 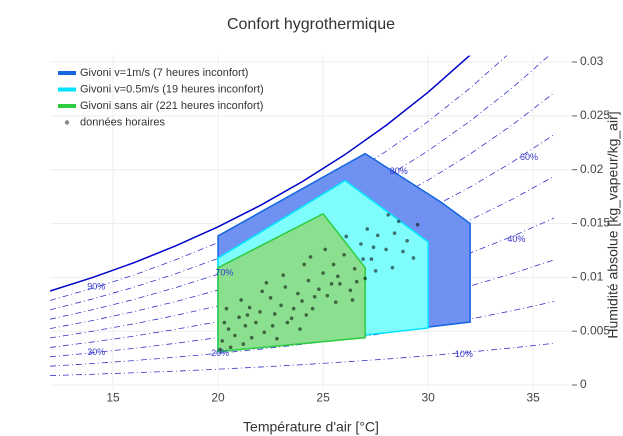 What do you see at coordinates (113, 398) in the screenshot?
I see `x-tick-label: 15` at bounding box center [113, 398].